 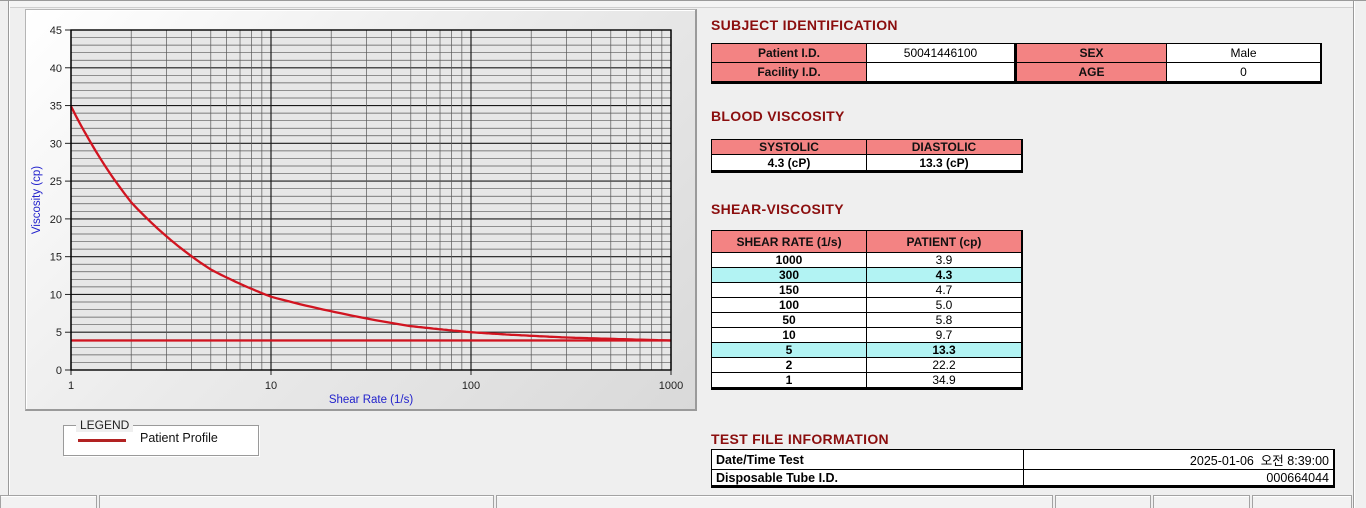 I want to click on svg-text: 100, so click(x=471, y=386).